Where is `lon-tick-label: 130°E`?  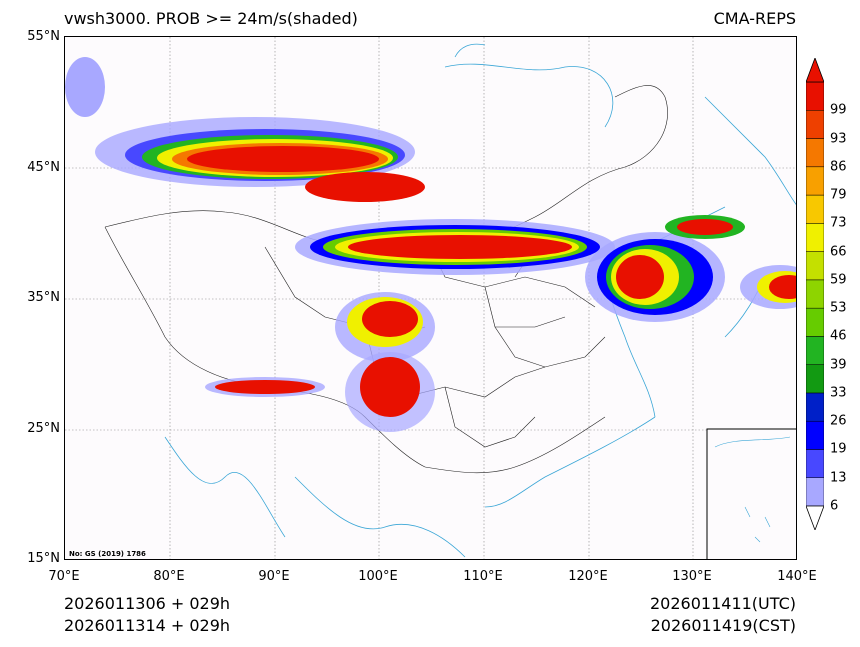
lon-tick-label: 130°E is located at coordinates (692, 576).